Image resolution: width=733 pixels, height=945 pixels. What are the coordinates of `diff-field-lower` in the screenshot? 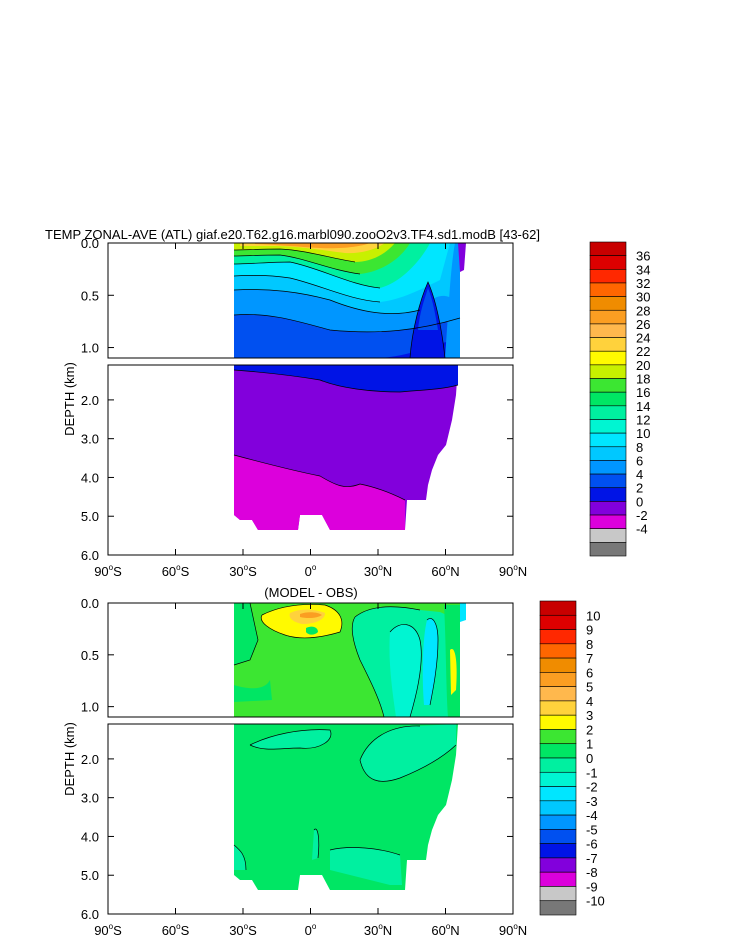 It's located at (345, 807).